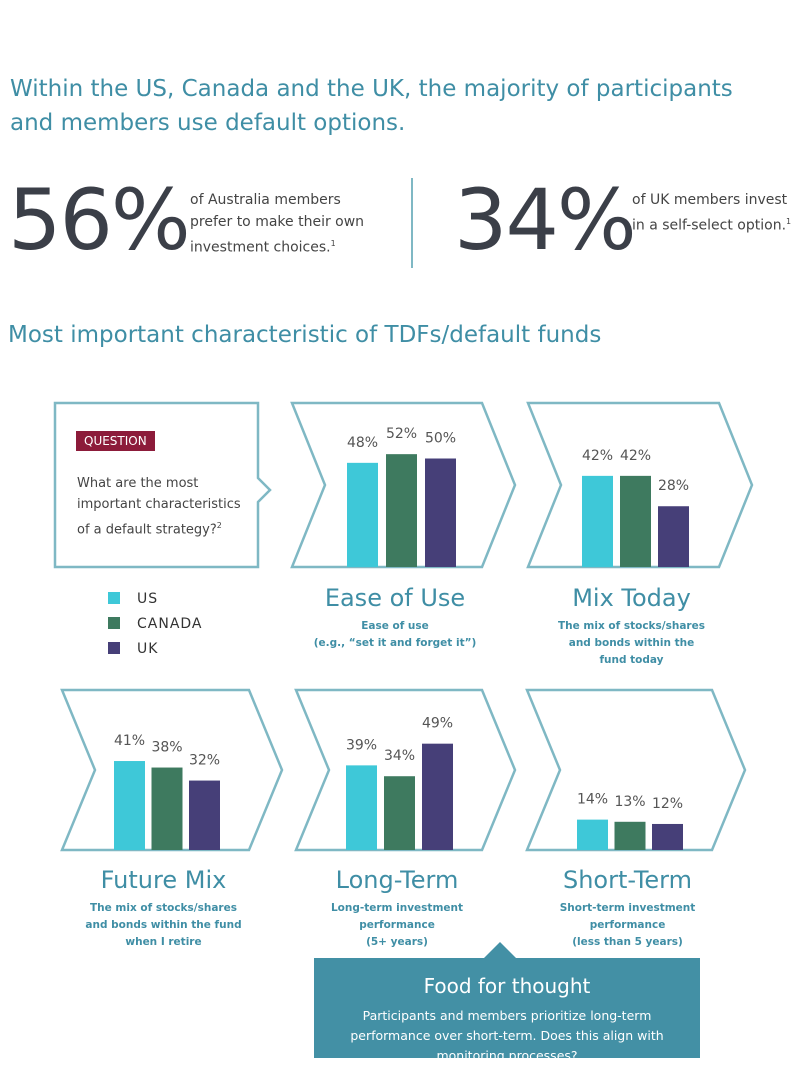 The image size is (800, 1083). What do you see at coordinates (401, 434) in the screenshot?
I see `value-label: 52%` at bounding box center [401, 434].